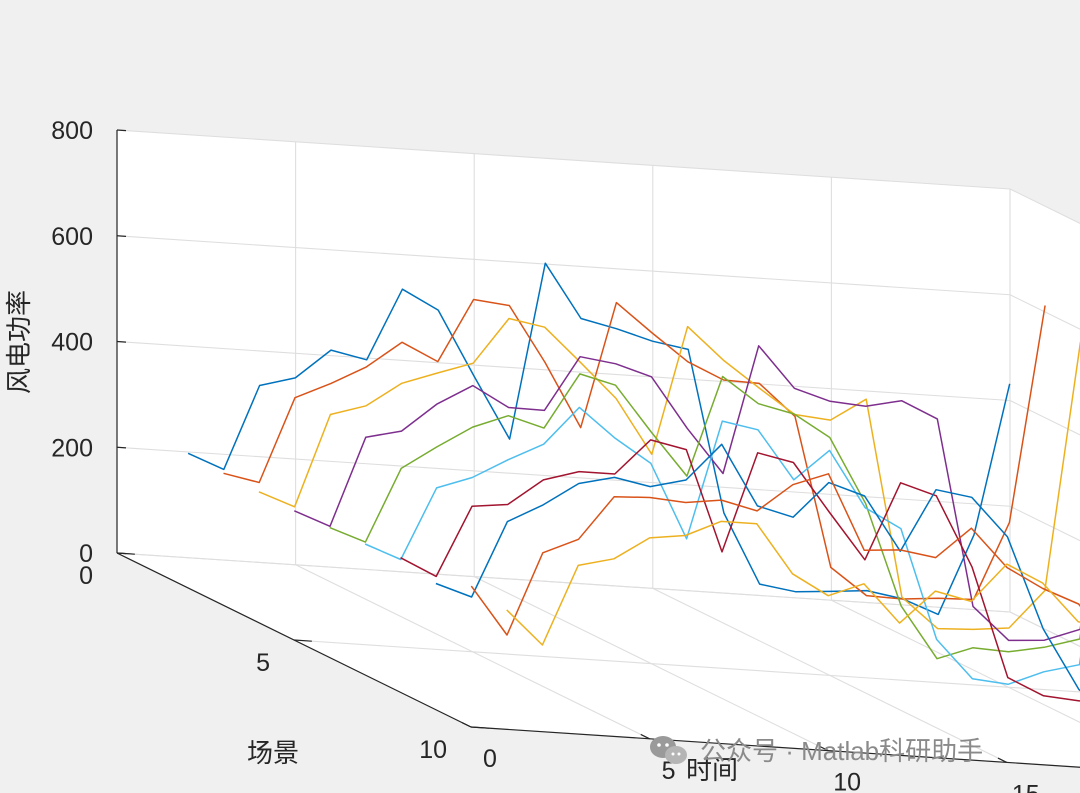 This screenshot has width=1080, height=793. I want to click on wechat-icon, so click(668, 750).